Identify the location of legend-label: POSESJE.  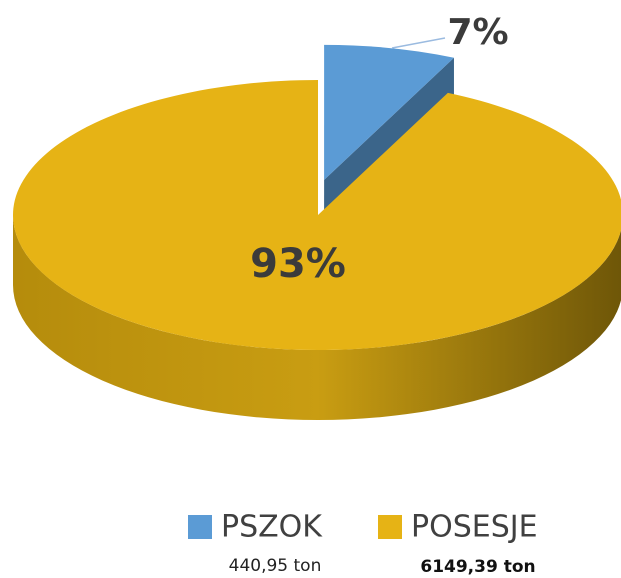
(474, 527).